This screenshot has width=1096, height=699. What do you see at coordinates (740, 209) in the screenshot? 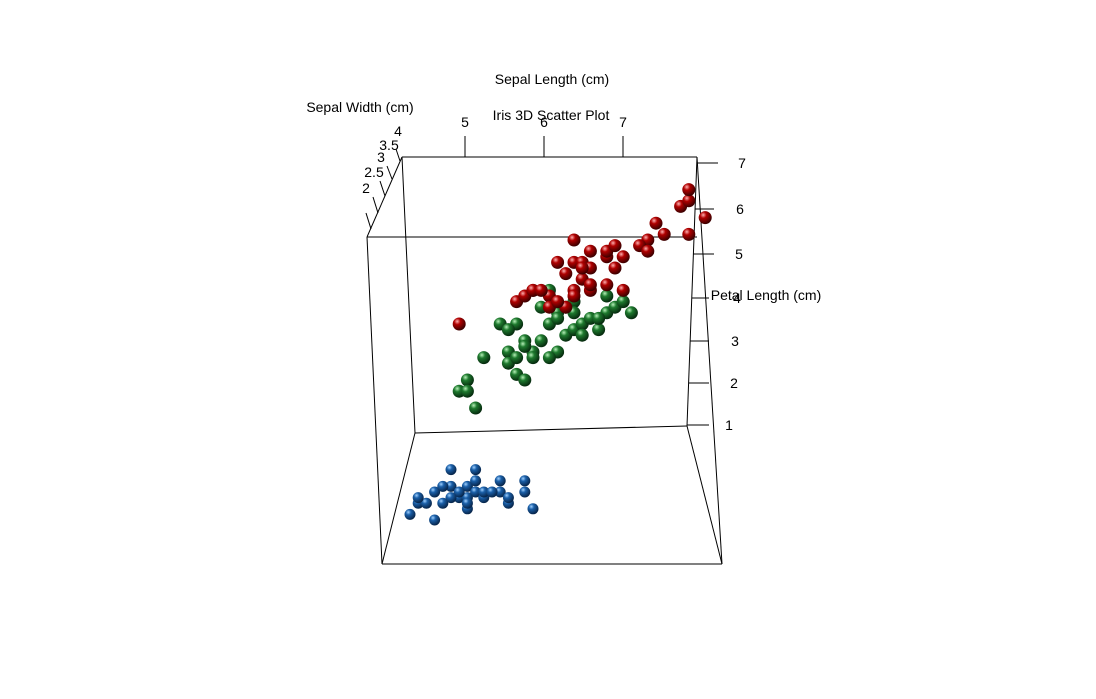
I see `z-tick-label: 6` at bounding box center [740, 209].